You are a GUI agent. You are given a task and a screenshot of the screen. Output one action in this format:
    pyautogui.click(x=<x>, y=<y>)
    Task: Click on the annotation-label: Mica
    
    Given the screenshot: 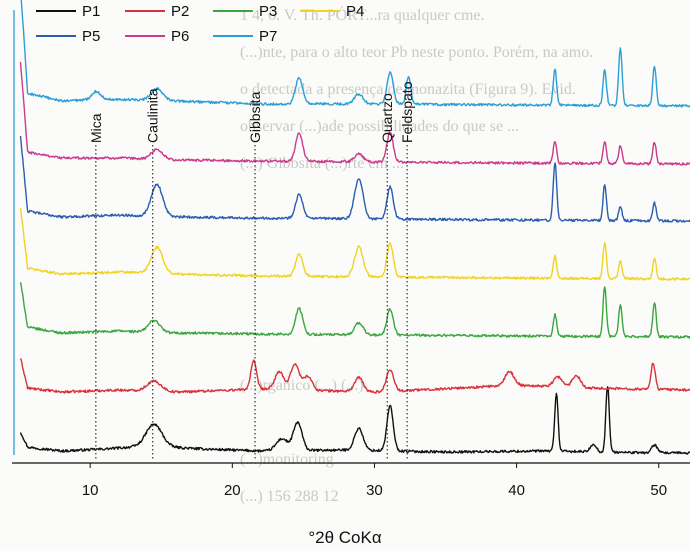 What is the action you would take?
    pyautogui.click(x=96, y=128)
    